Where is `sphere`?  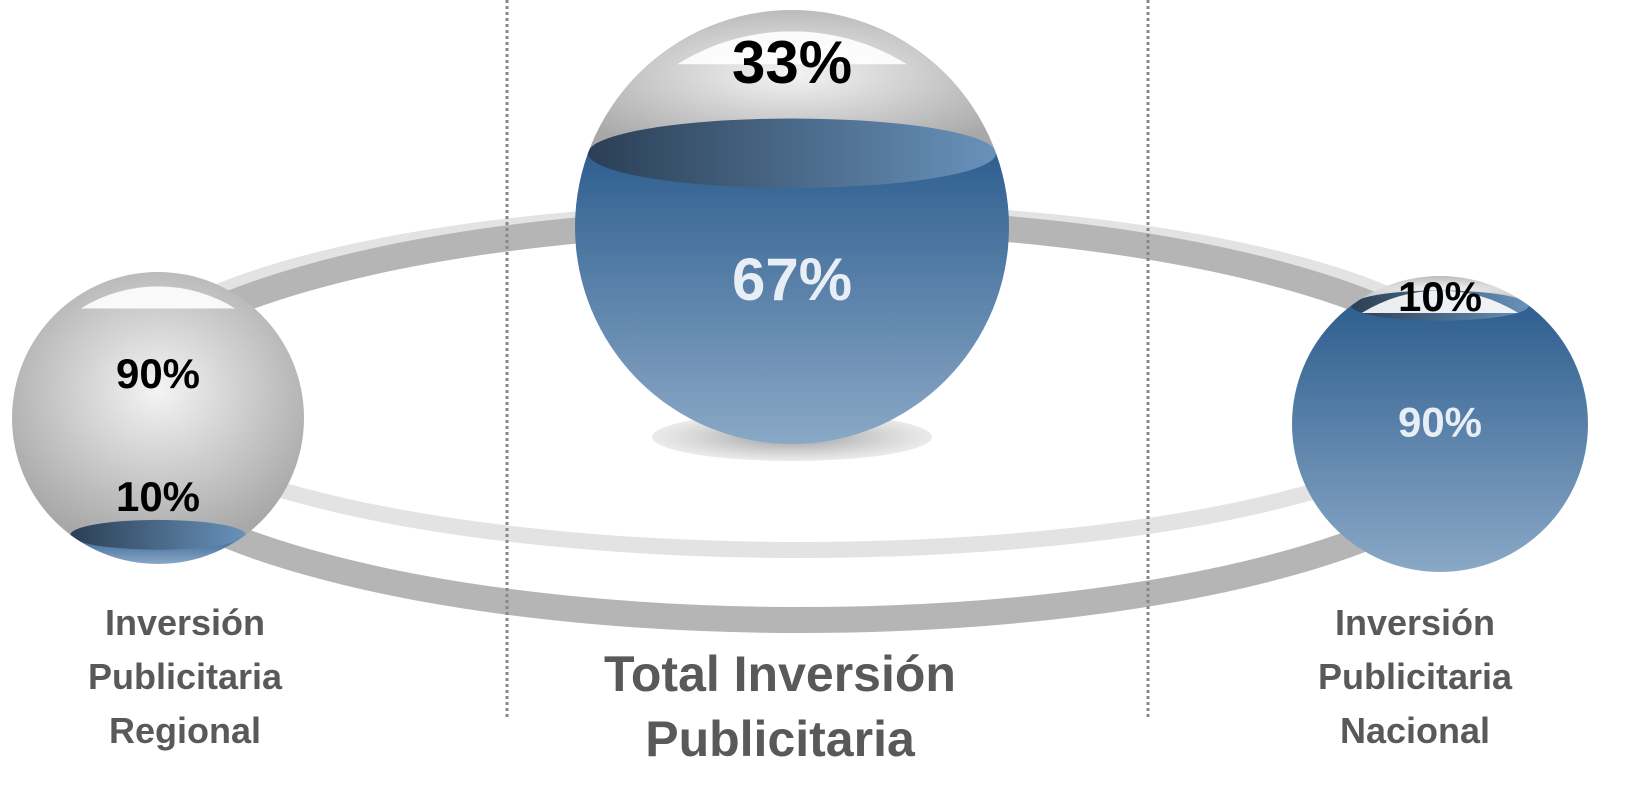
sphere is located at coordinates (158, 418).